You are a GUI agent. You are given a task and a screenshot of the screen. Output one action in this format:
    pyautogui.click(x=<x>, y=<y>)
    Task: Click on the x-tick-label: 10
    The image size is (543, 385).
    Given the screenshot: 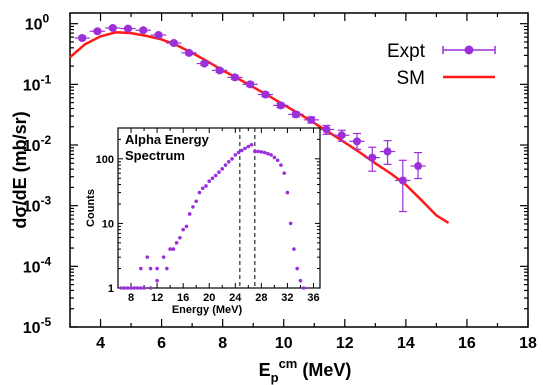 What is the action you would take?
    pyautogui.click(x=284, y=343)
    